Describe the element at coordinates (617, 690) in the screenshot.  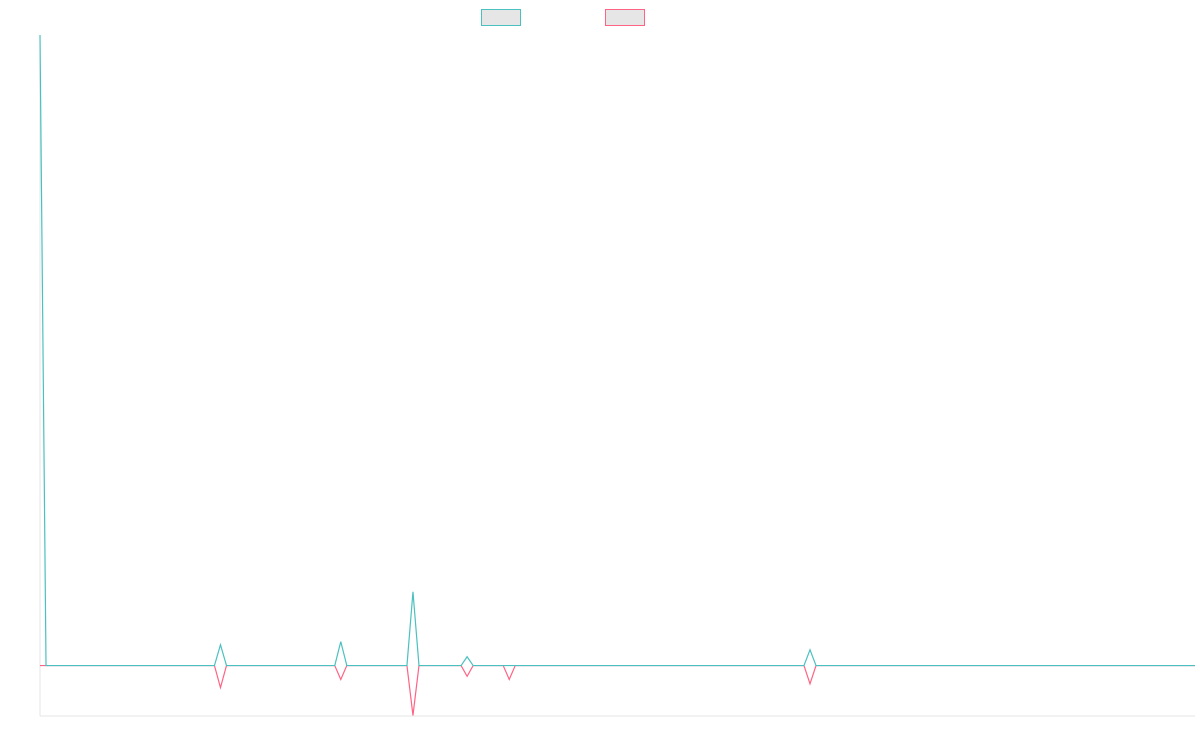
I see `line-series` at that location.